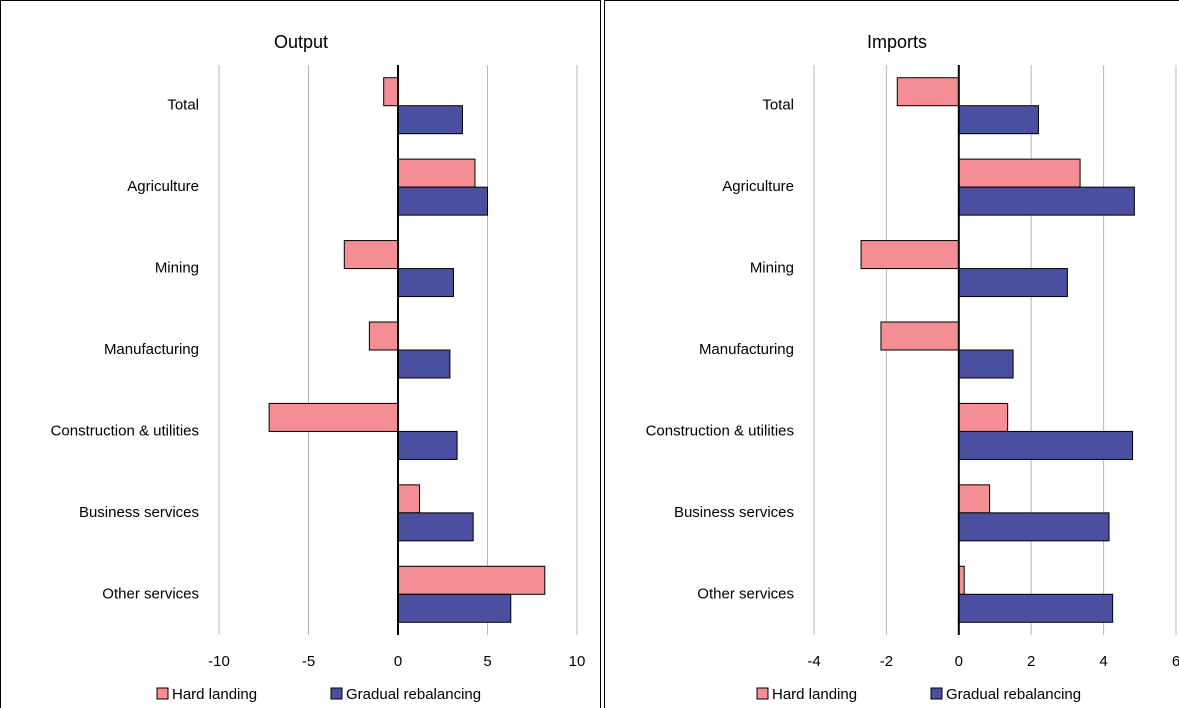  Describe the element at coordinates (487, 661) in the screenshot. I see `x-tick-label: 5` at that location.